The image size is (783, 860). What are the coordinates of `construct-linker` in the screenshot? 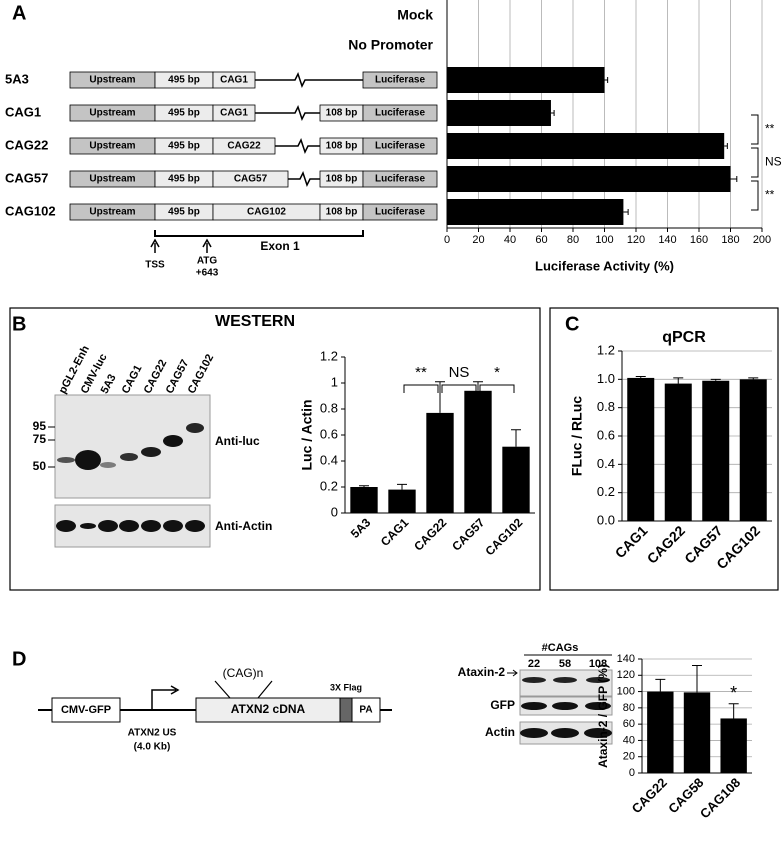 It's located at (309, 80).